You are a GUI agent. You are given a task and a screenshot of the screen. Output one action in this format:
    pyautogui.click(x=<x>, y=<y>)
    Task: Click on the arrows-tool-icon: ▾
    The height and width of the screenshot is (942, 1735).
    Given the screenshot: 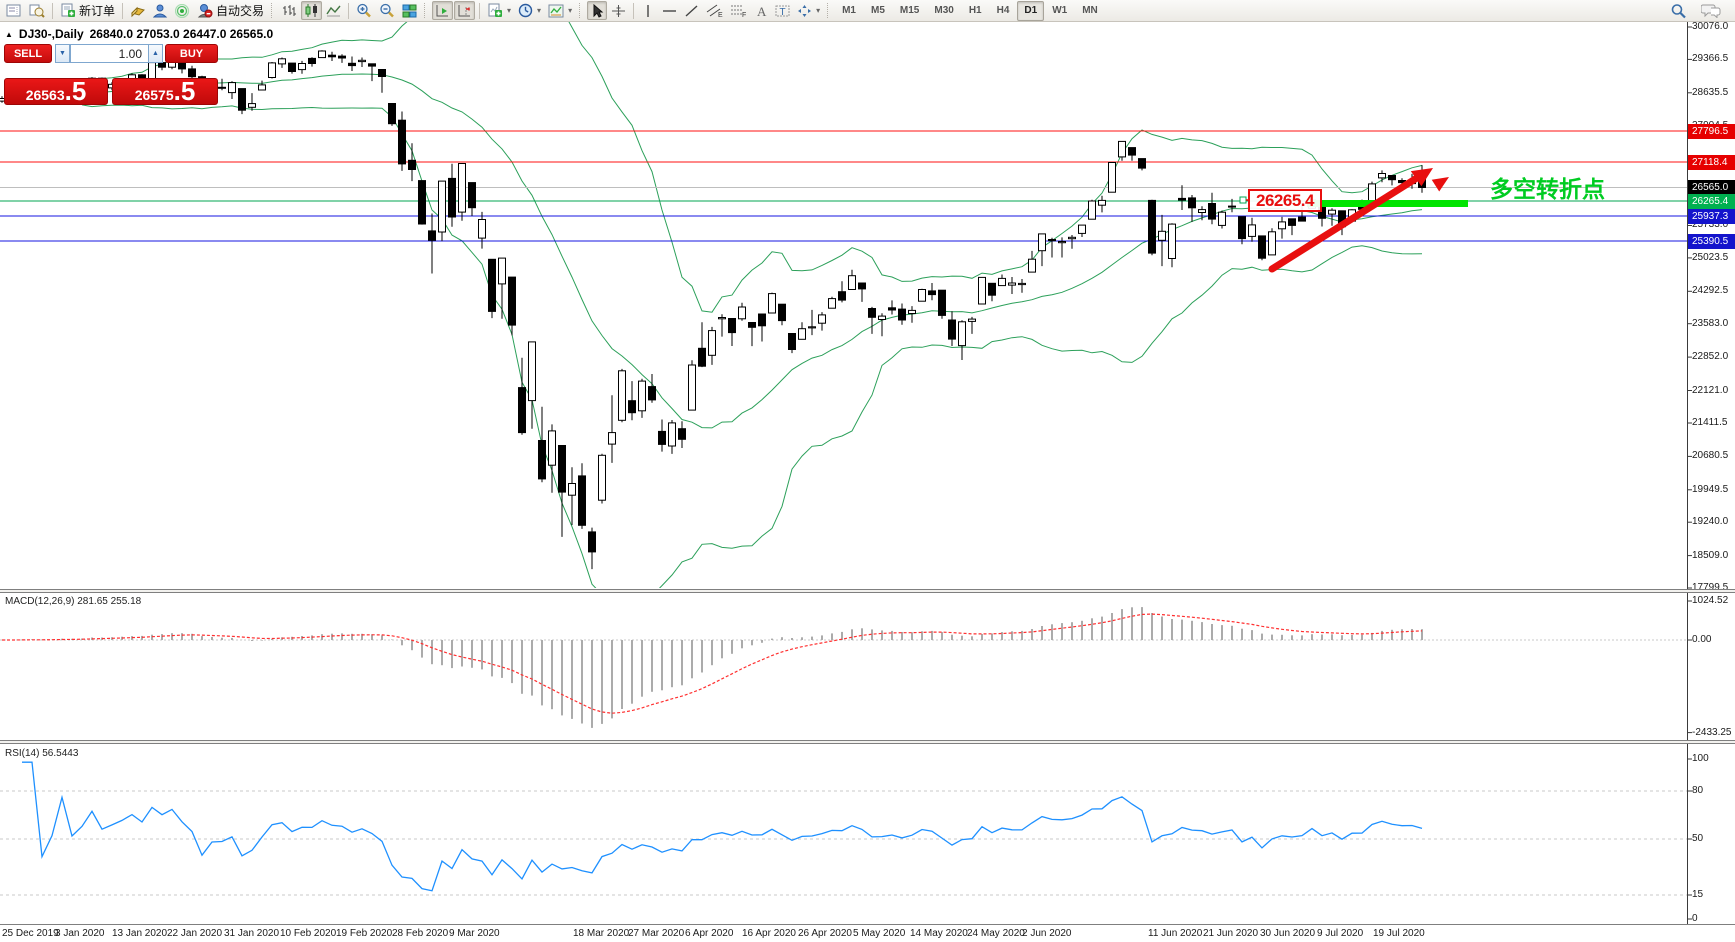 What is the action you would take?
    pyautogui.click(x=808, y=10)
    